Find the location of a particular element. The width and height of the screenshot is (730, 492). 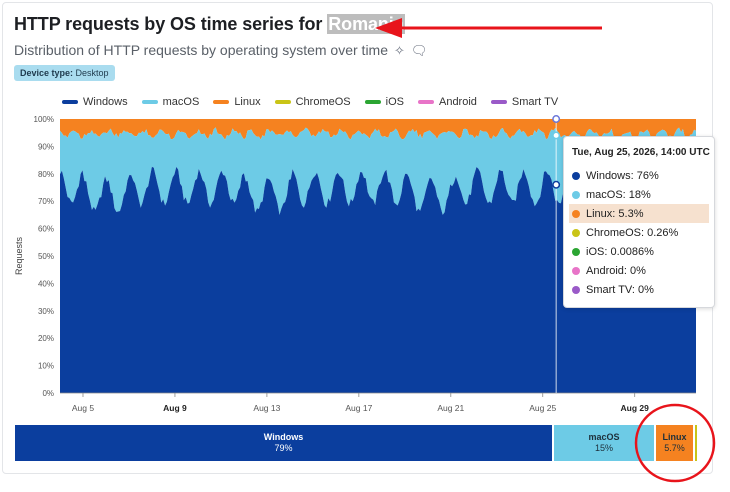

legend-item-macos: macOS is located at coordinates (170, 102).